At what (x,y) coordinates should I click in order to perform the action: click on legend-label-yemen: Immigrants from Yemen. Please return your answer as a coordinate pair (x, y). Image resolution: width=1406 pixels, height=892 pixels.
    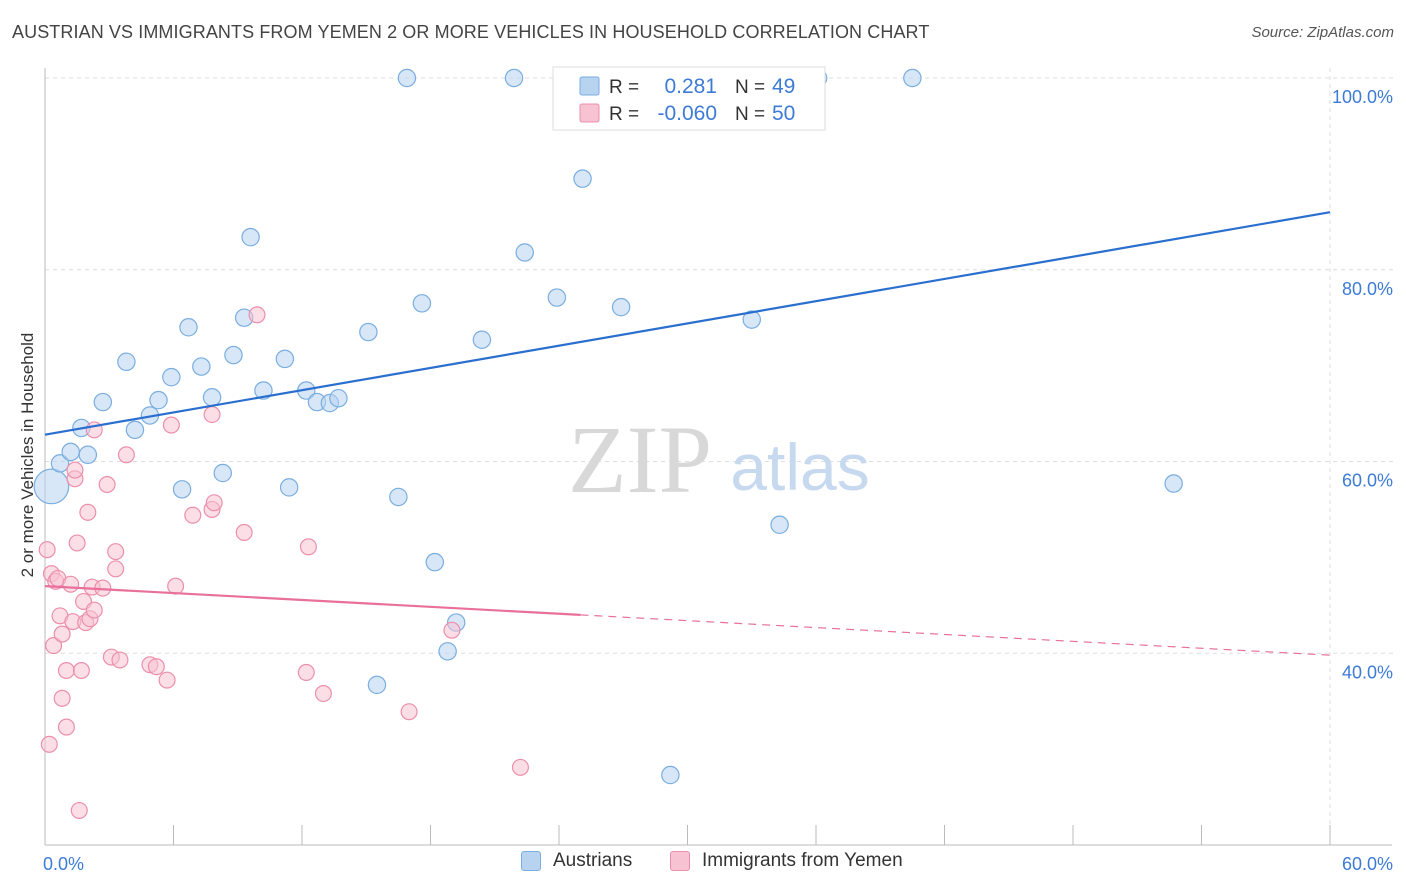
    Looking at the image, I should click on (802, 860).